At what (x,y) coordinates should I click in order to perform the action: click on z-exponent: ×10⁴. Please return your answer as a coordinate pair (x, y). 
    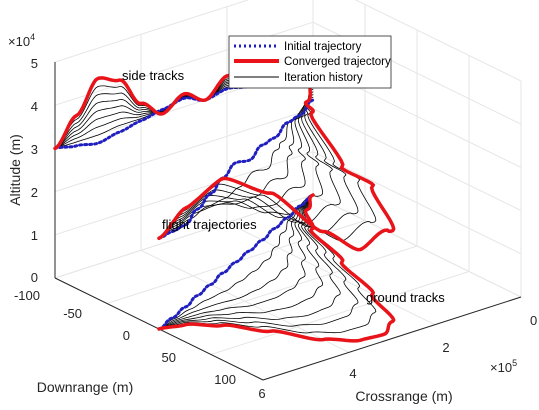
    Looking at the image, I should click on (21, 40).